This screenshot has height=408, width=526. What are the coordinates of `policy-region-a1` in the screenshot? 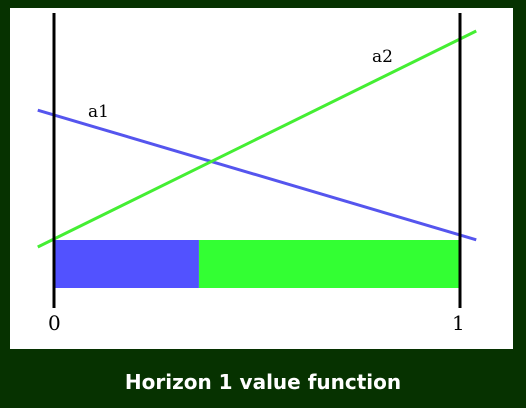 It's located at (126, 264).